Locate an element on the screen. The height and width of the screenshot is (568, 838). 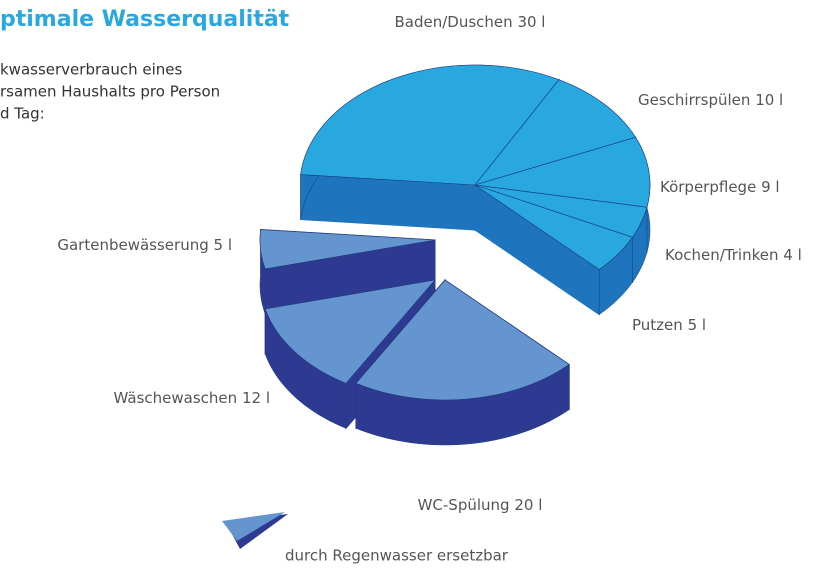
legend-icon is located at coordinates (253, 526).